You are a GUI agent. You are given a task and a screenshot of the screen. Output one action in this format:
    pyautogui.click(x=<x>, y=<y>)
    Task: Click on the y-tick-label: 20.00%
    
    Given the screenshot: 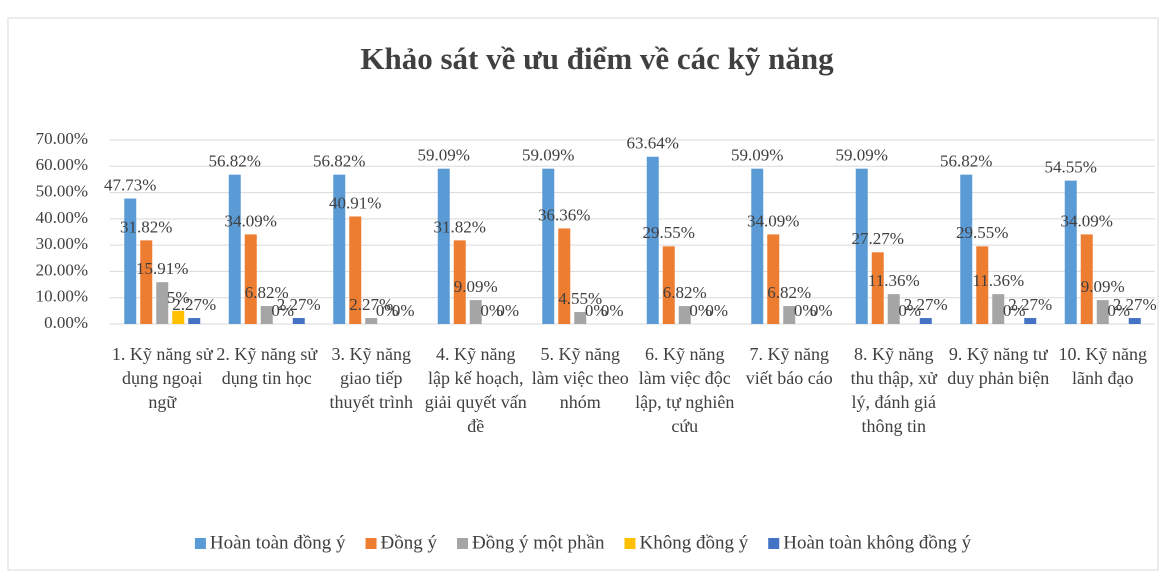 What is the action you would take?
    pyautogui.click(x=62, y=269)
    